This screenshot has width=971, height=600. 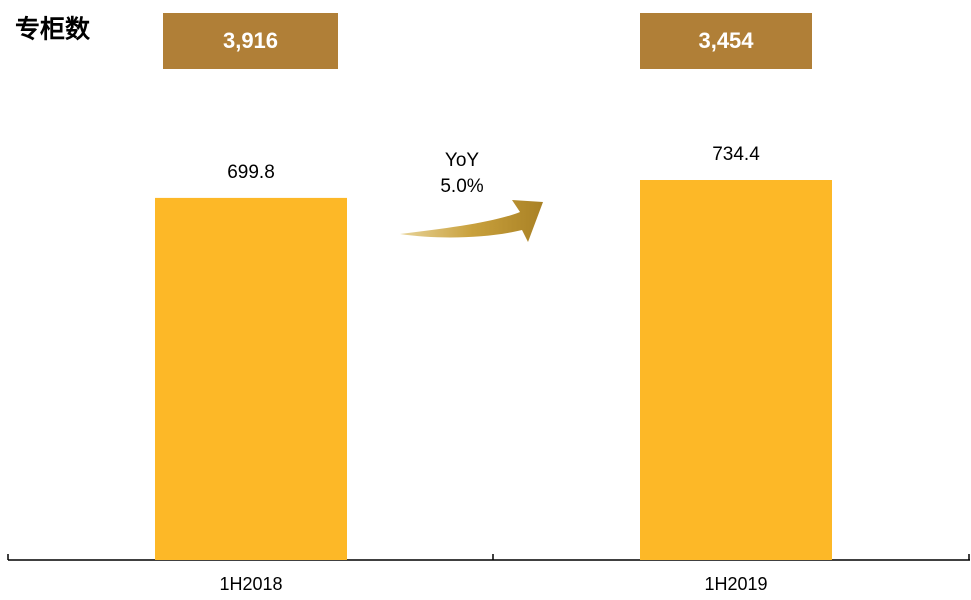 What do you see at coordinates (736, 154) in the screenshot?
I see `data-label: 734.4` at bounding box center [736, 154].